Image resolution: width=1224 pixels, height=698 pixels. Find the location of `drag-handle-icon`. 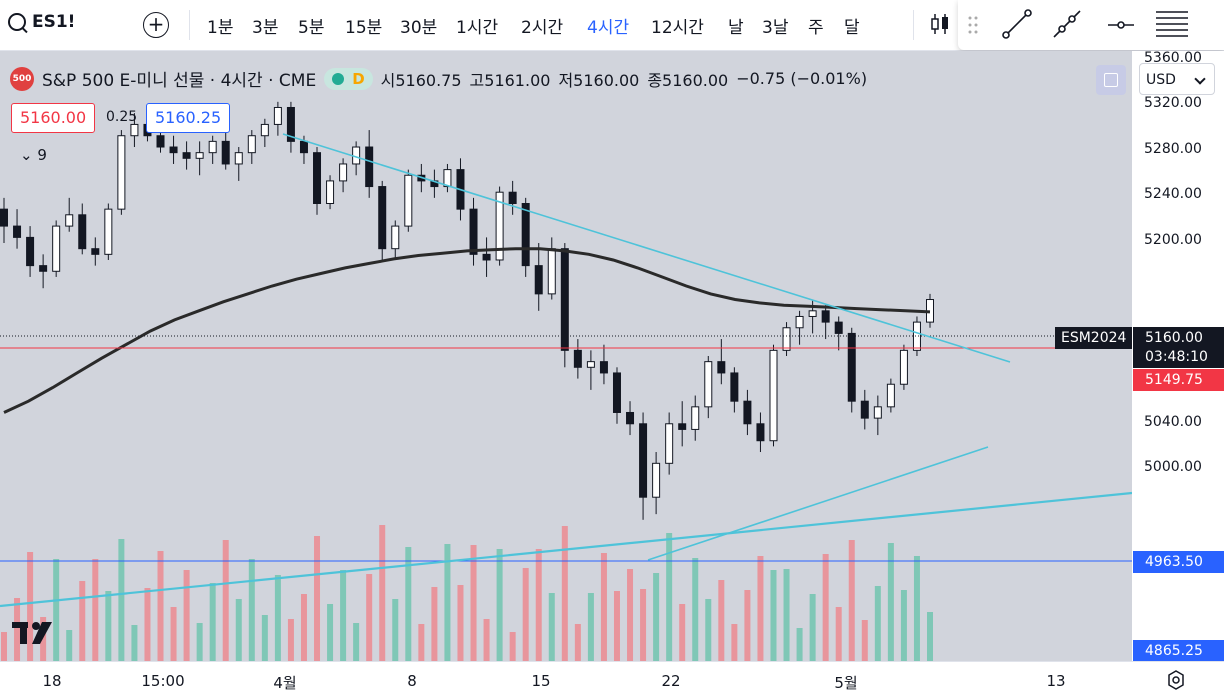

drag-handle-icon is located at coordinates (973, 25).